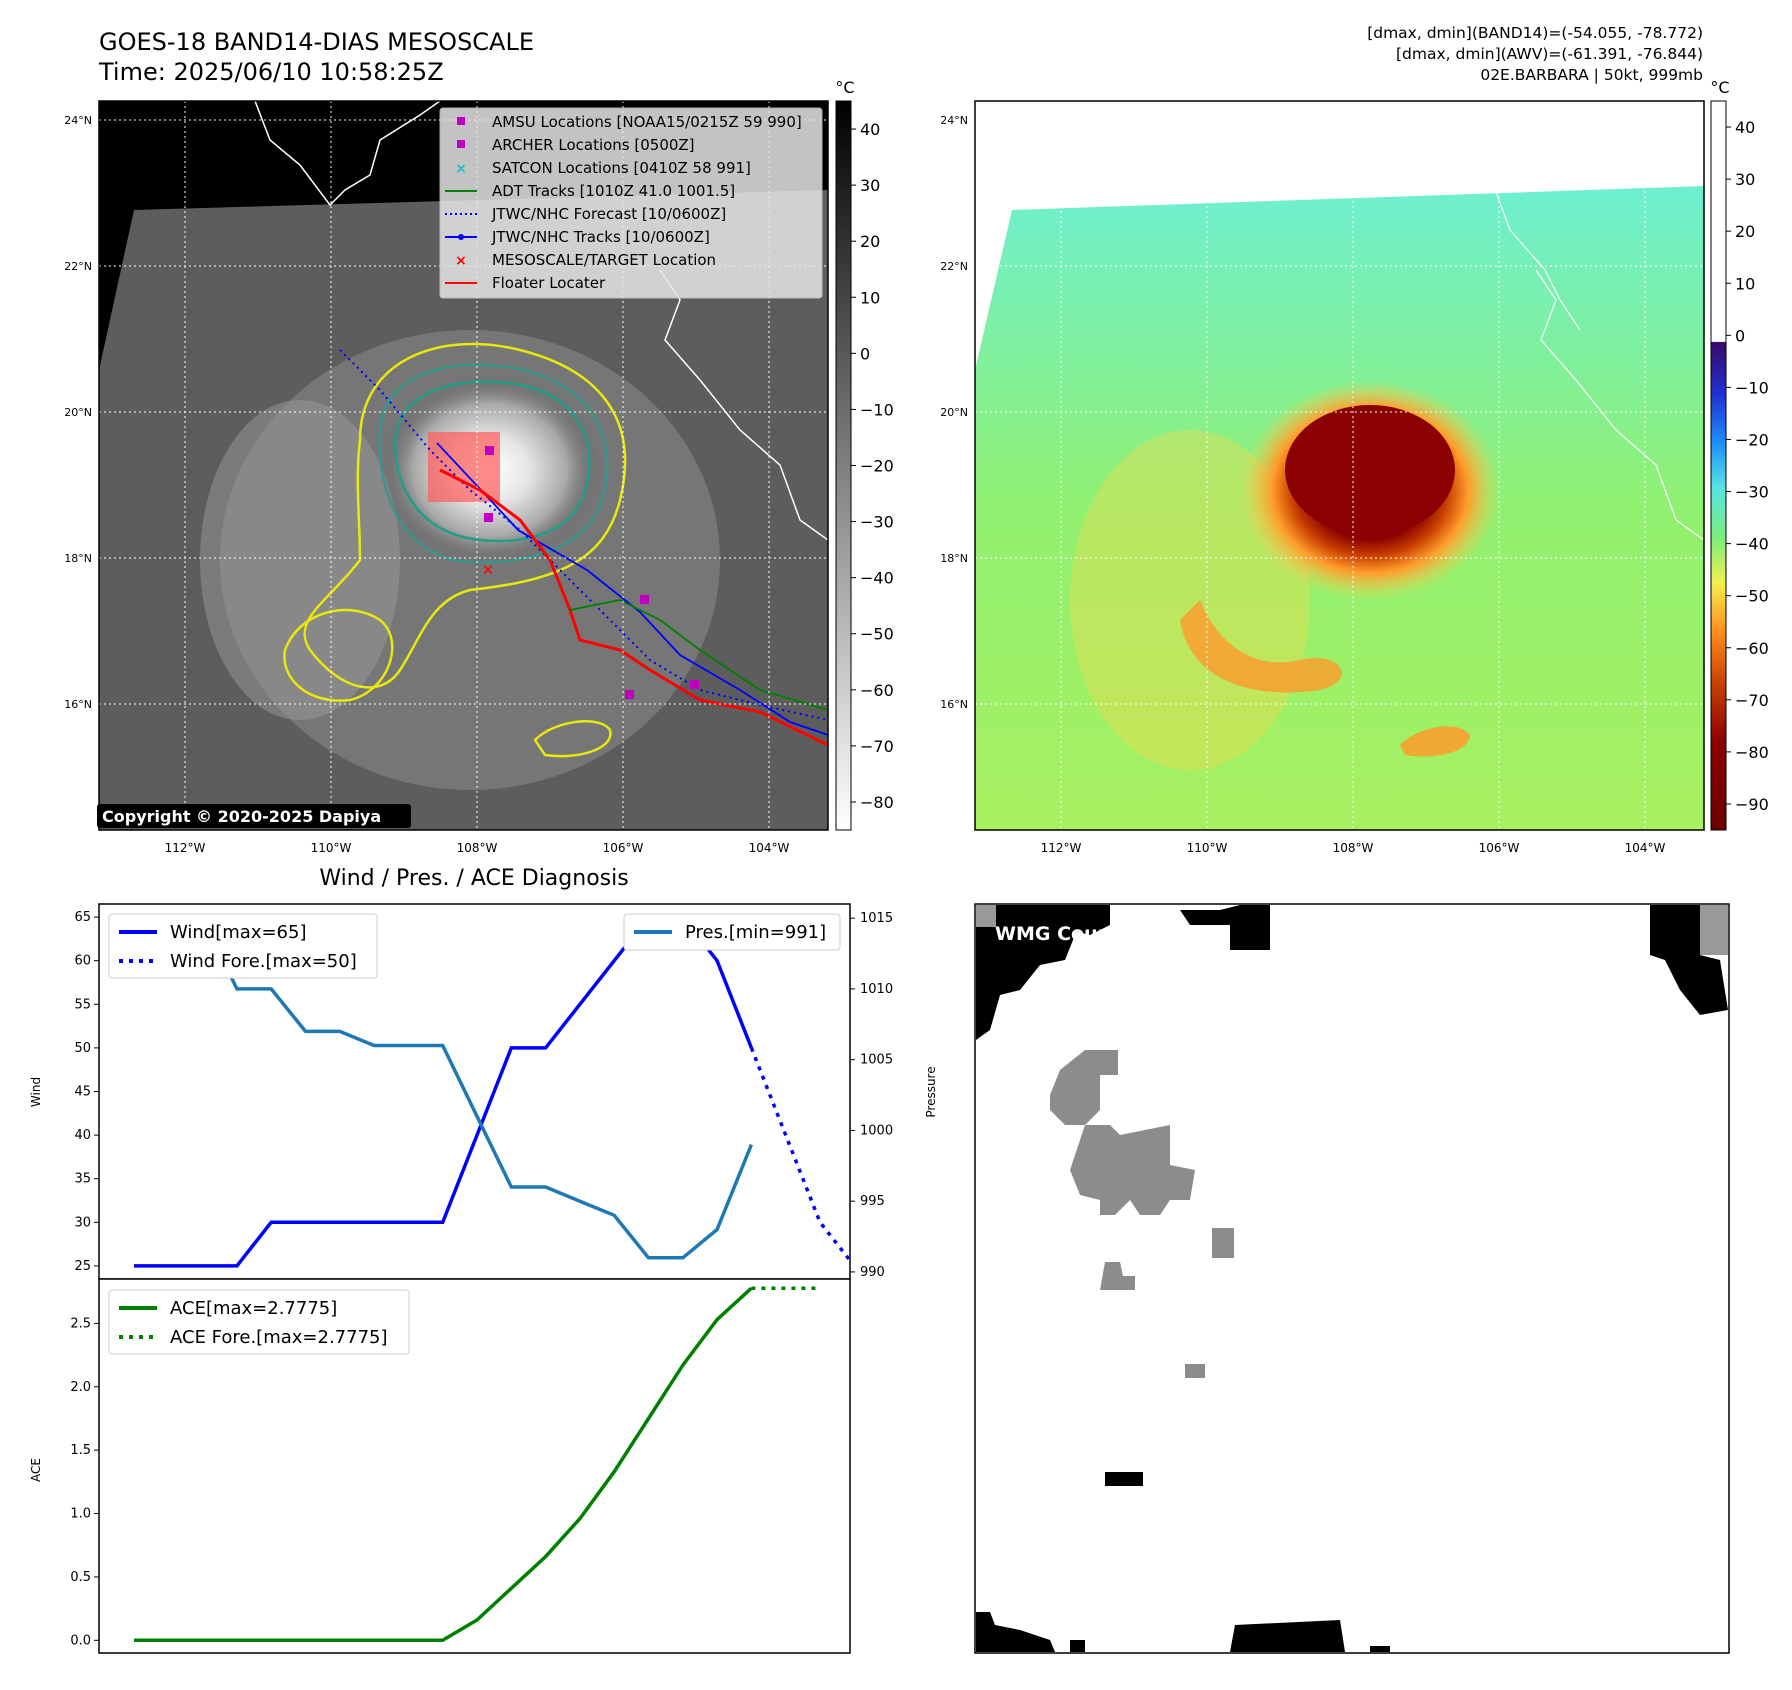 This screenshot has width=1792, height=1690. Describe the element at coordinates (613, 191) in the screenshot. I see `legend-label: ADT Tracks [1010Z 41.0 1001.5]` at that location.